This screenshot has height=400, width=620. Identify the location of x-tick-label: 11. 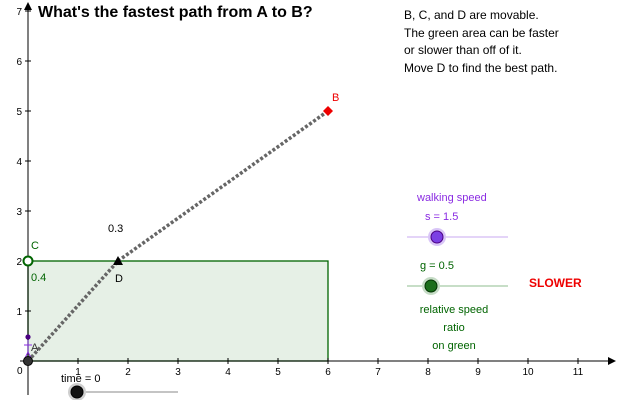
(578, 372).